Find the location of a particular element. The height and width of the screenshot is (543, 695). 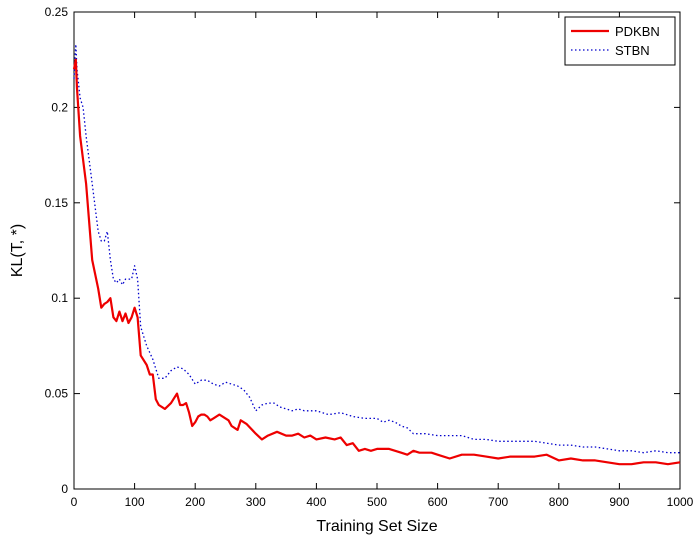

x-tick-label: 200 is located at coordinates (195, 502).